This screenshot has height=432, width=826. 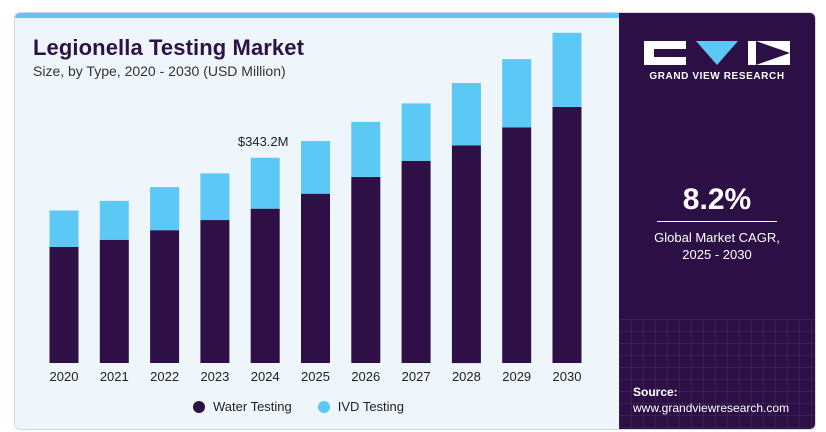 What do you see at coordinates (466, 254) in the screenshot?
I see `bar-water-testing-2028` at bounding box center [466, 254].